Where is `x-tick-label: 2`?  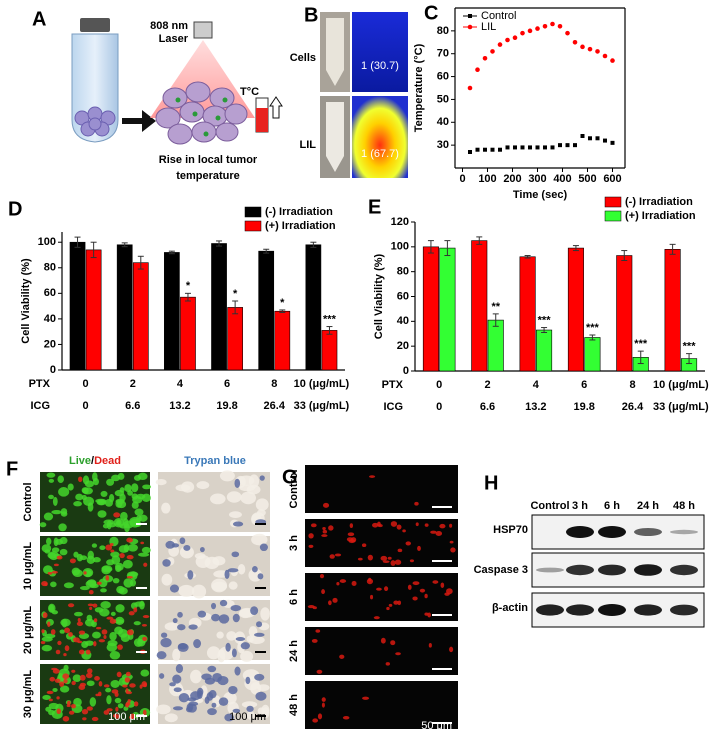 x-tick-label: 2 is located at coordinates (487, 385).